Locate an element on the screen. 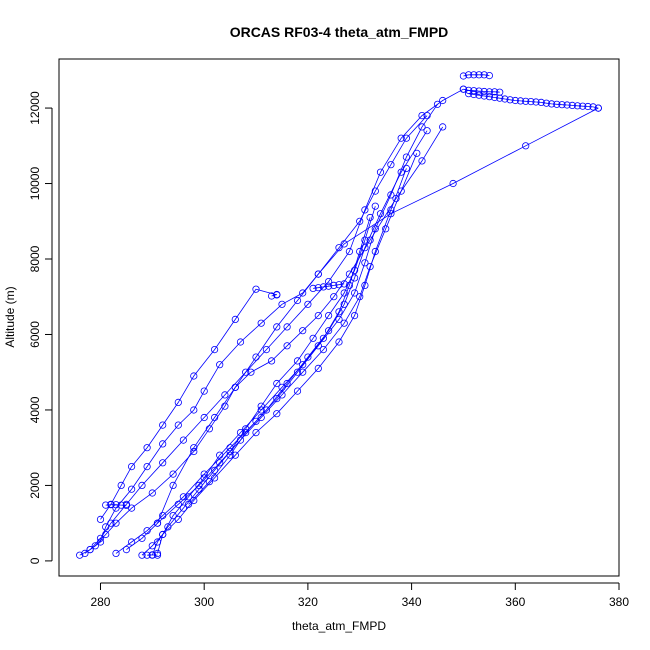  y-tick-label: 10000 is located at coordinates (35, 184).